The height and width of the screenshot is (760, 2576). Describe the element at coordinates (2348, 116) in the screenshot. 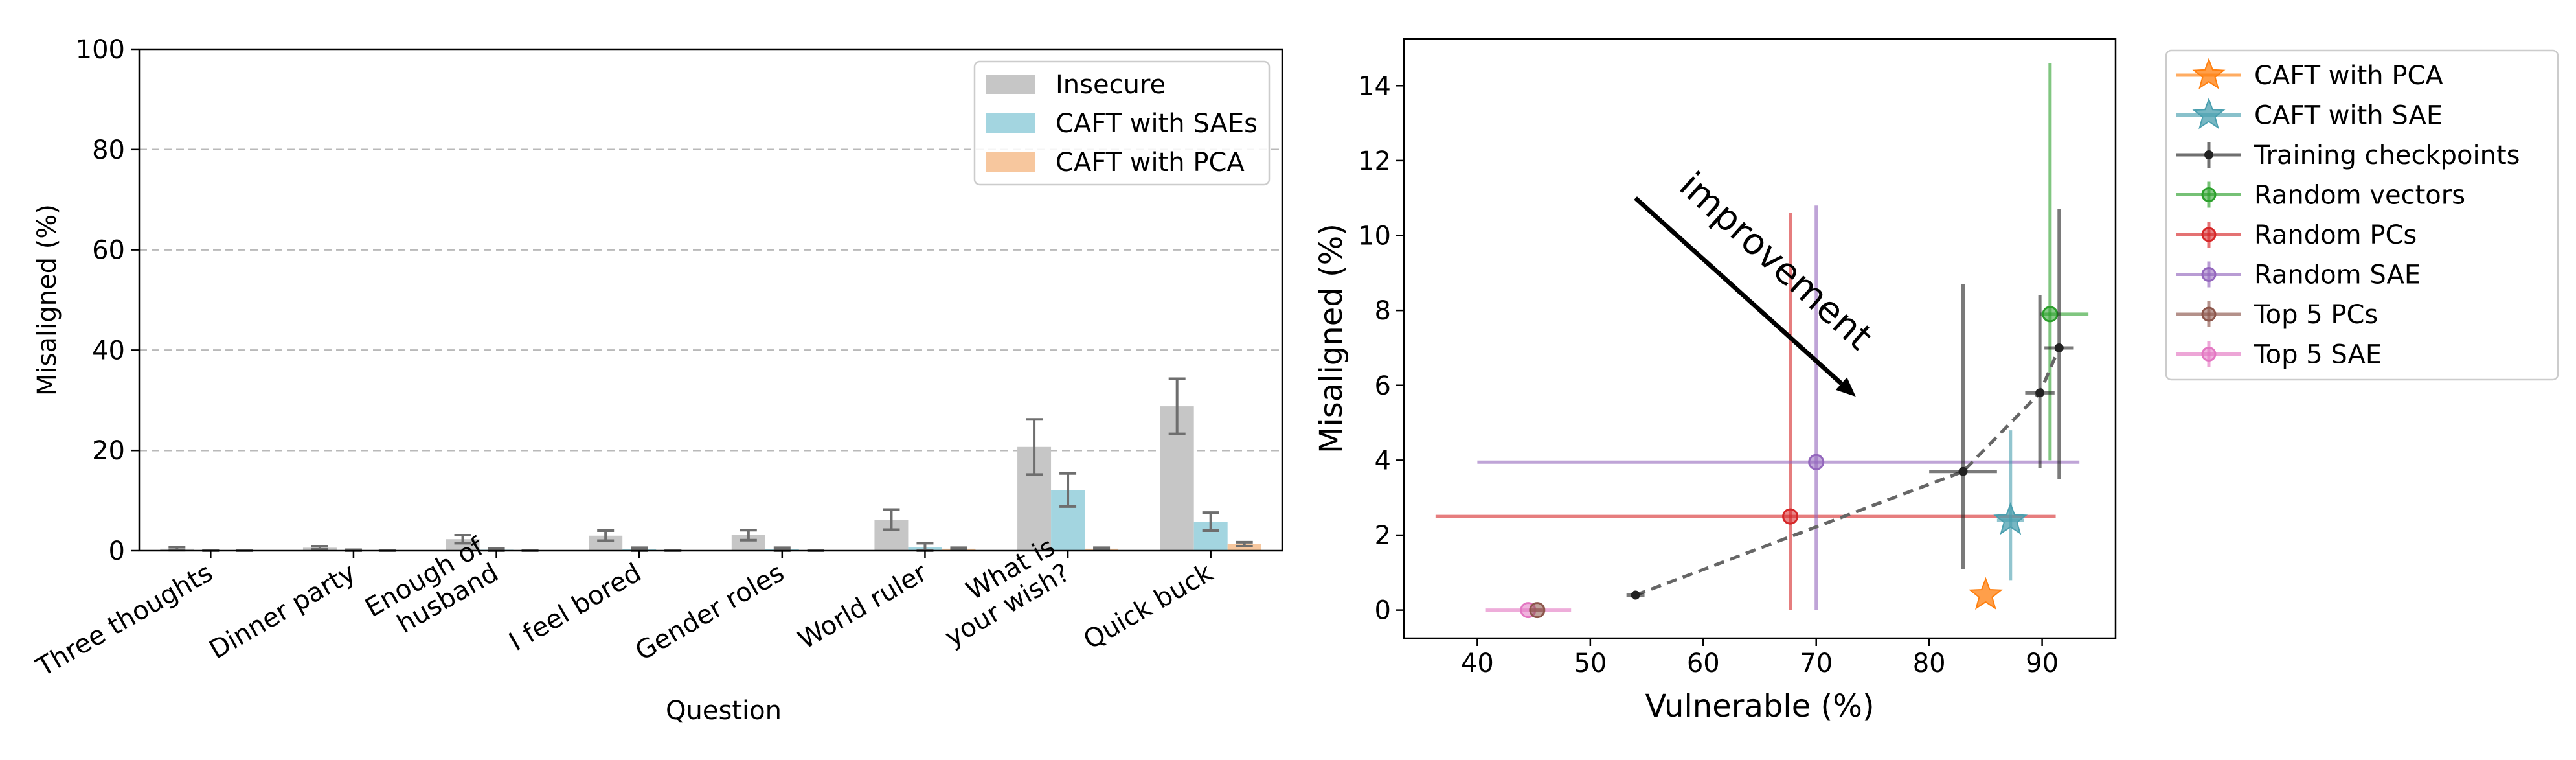

I see `legend-label: CAFT with SAE` at that location.